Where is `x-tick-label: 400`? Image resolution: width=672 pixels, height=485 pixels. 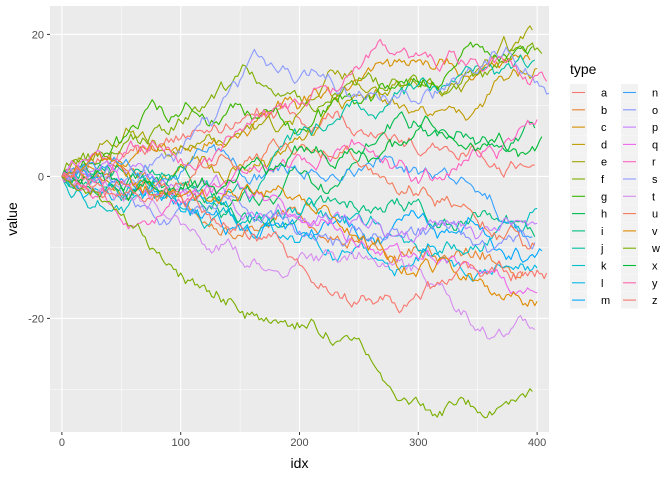 x-tick-label: 400 is located at coordinates (537, 443).